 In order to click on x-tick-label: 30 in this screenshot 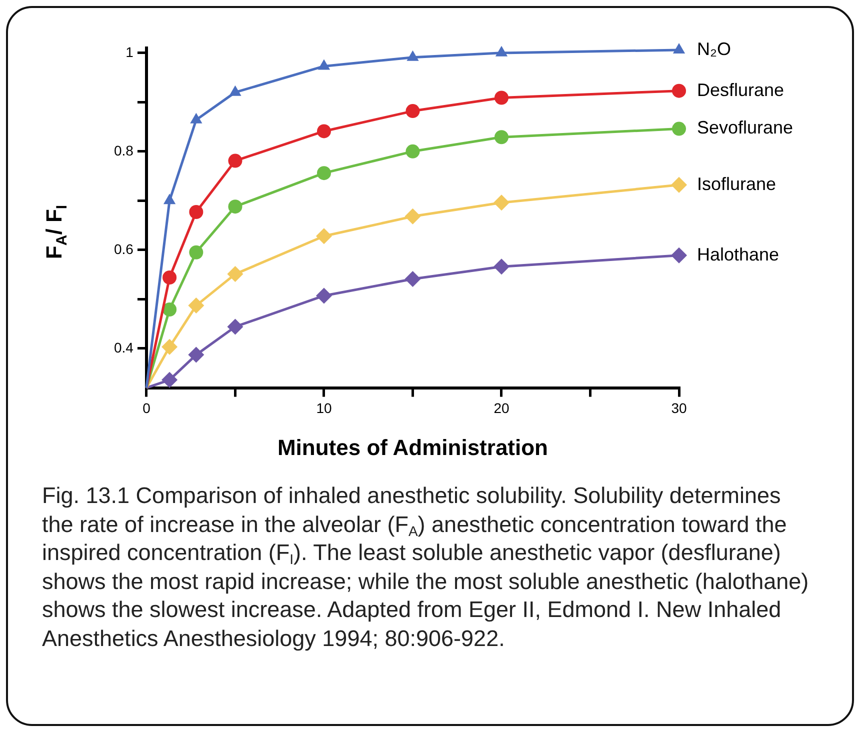, I will do `click(679, 408)`.